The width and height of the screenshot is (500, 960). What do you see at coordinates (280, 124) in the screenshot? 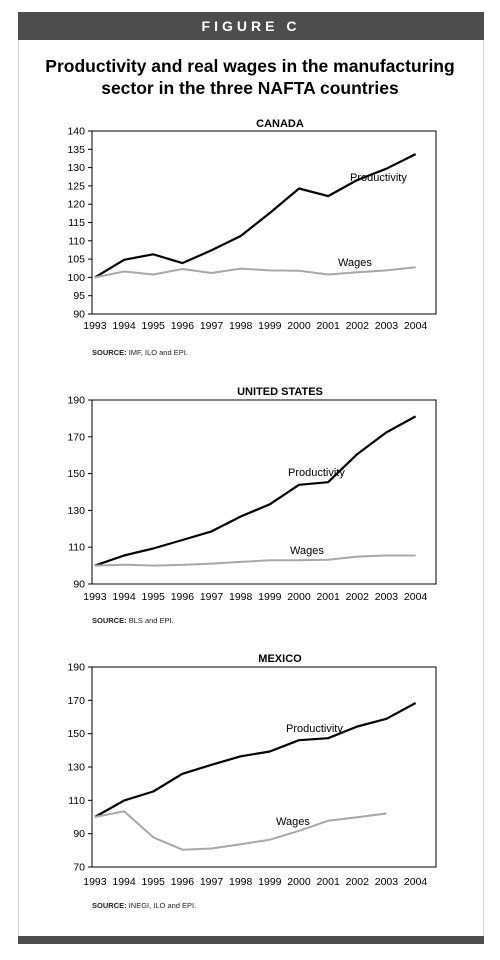
I see `chart-title: CANADA` at bounding box center [280, 124].